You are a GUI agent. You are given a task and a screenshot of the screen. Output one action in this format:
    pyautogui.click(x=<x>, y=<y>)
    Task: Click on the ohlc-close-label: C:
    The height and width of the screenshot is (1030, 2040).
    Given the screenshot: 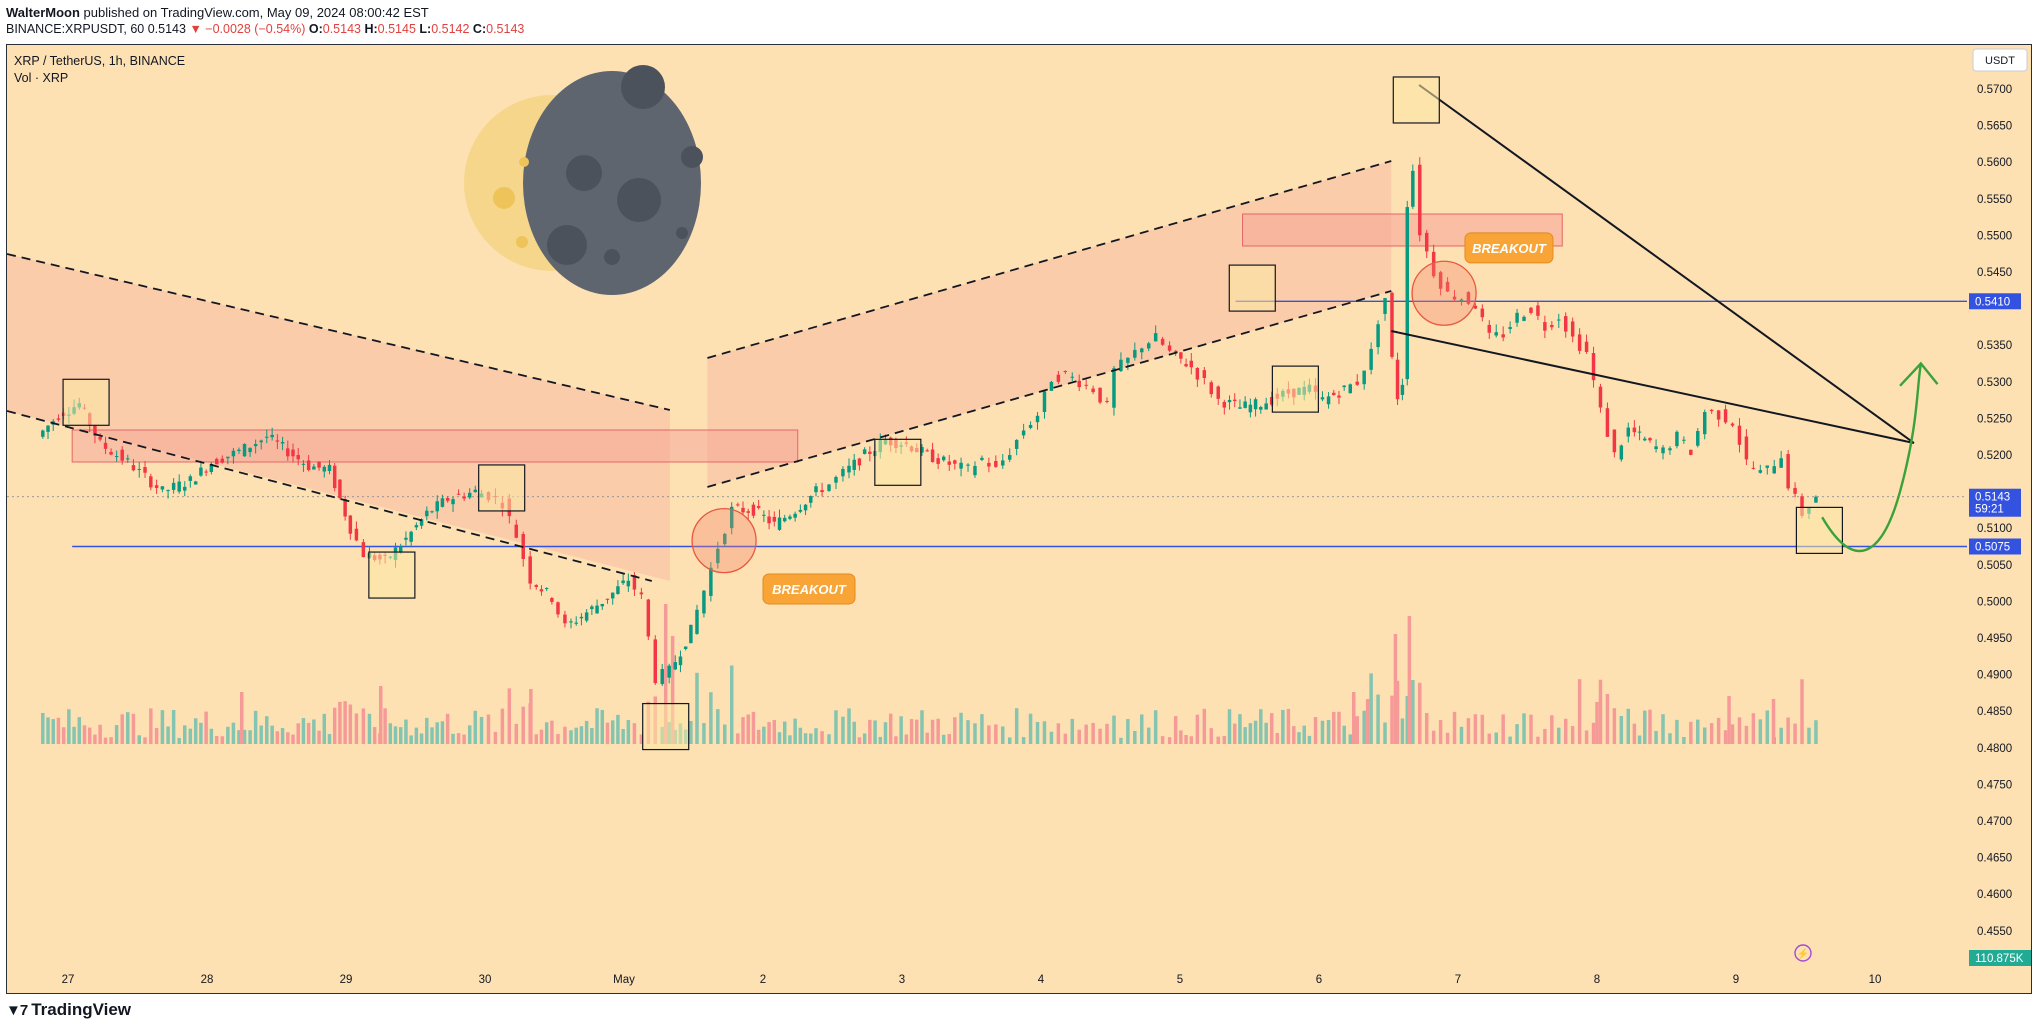 What is the action you would take?
    pyautogui.click(x=479, y=29)
    